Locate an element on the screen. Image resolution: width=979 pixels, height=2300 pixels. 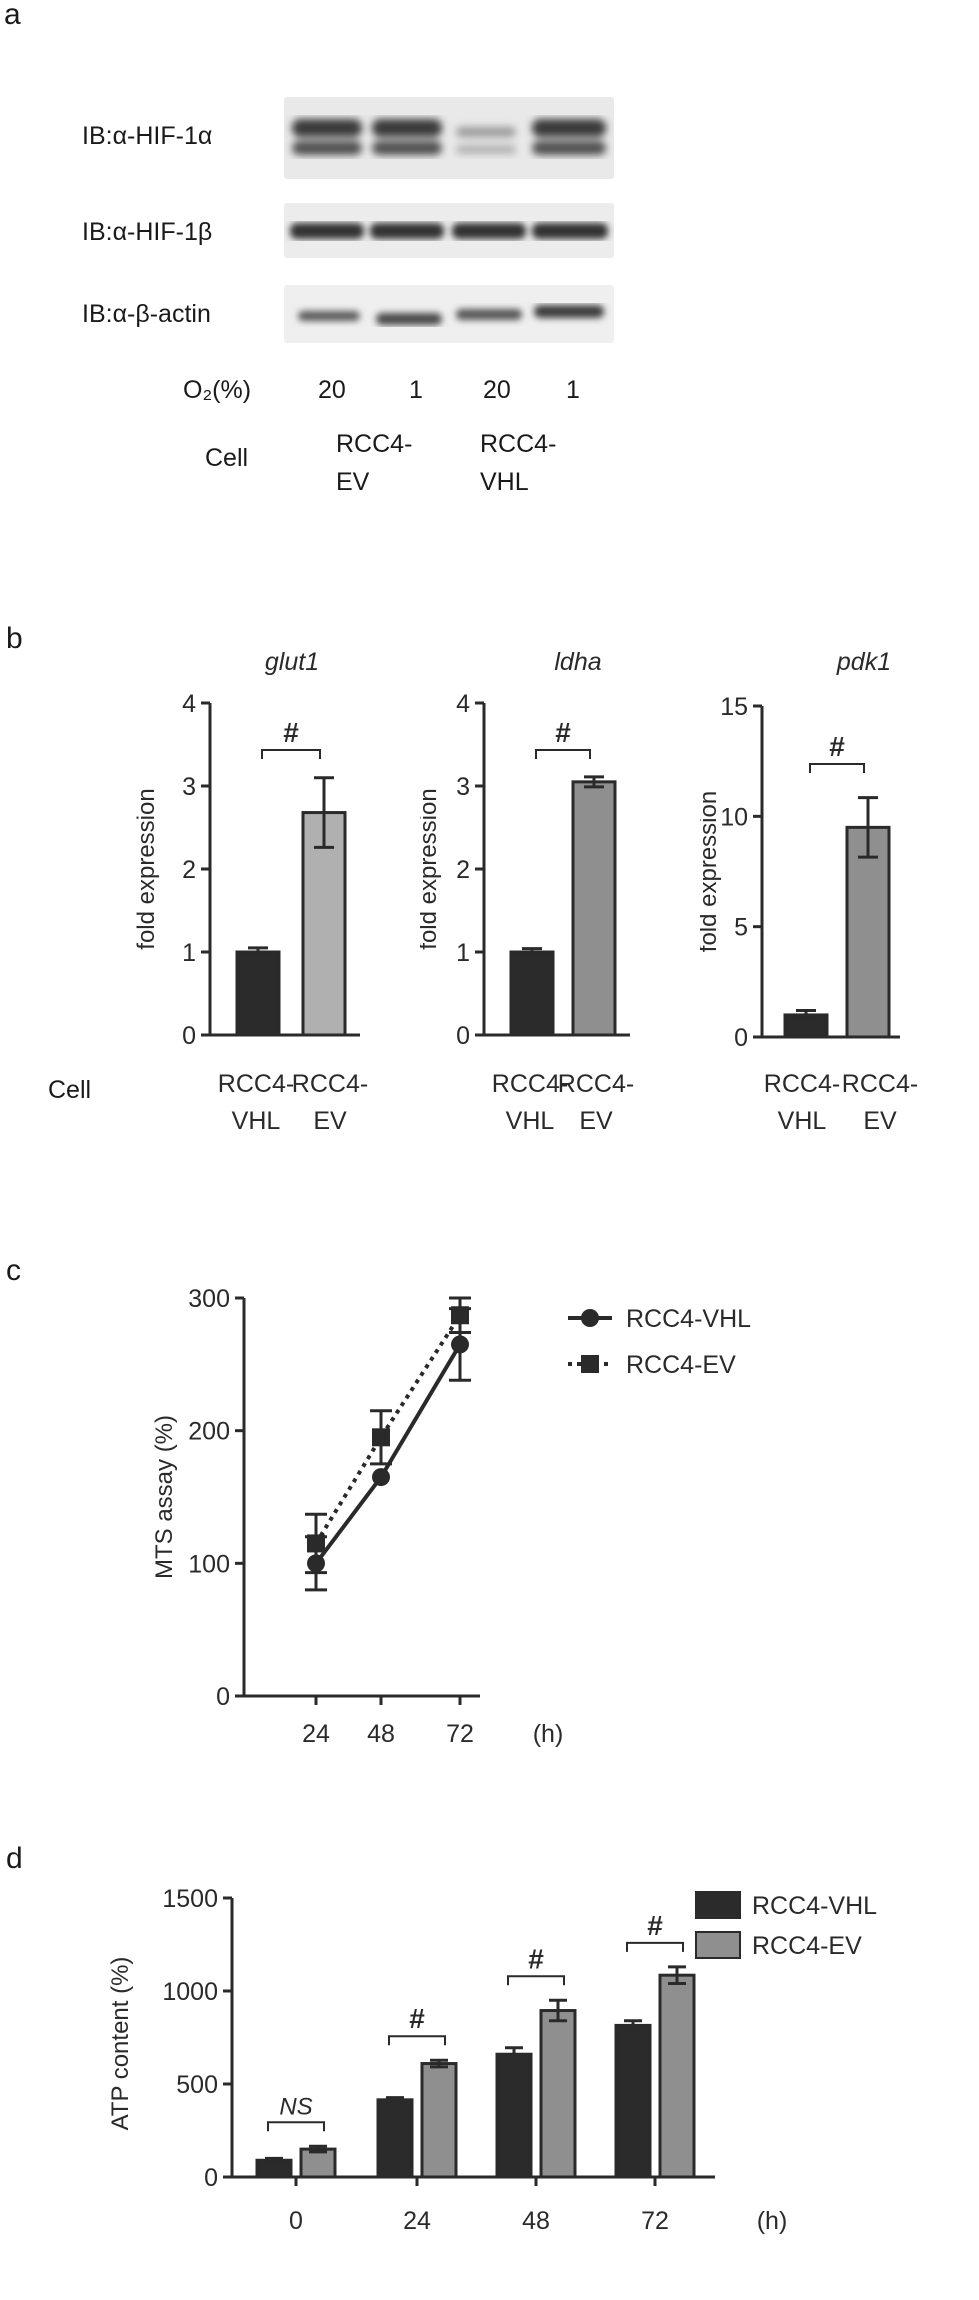
chart-title: pdk1 is located at coordinates (863, 662).